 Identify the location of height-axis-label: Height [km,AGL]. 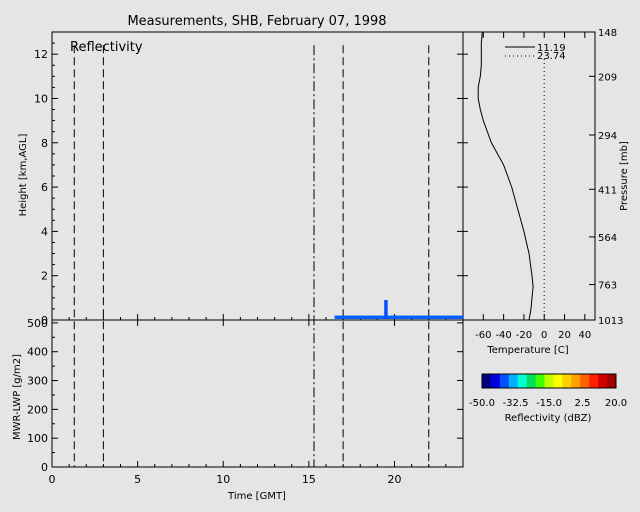
(23, 175).